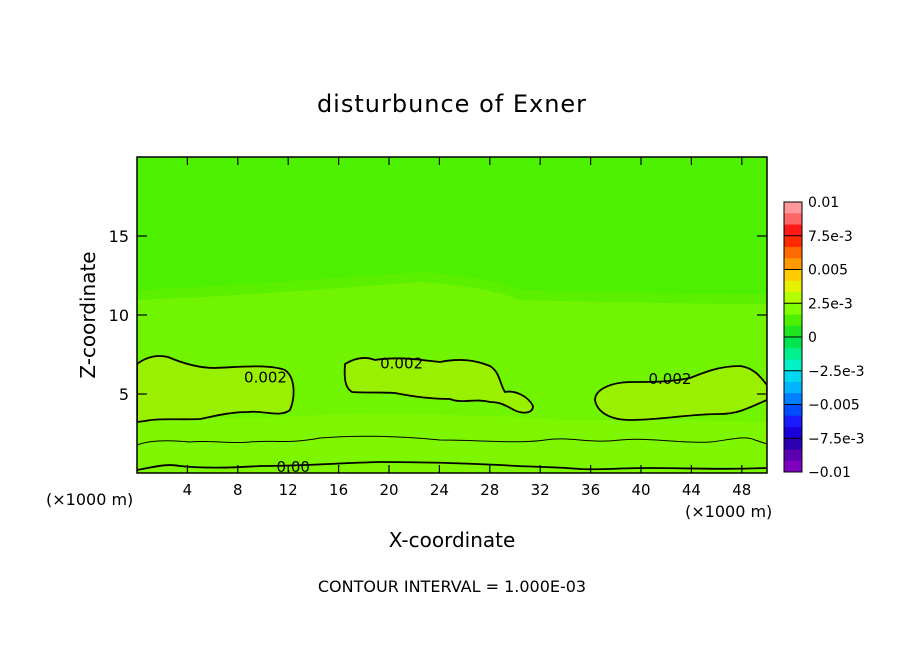 Image resolution: width=904 pixels, height=654 pixels. What do you see at coordinates (691, 490) in the screenshot?
I see `x-tick-label: 44` at bounding box center [691, 490].